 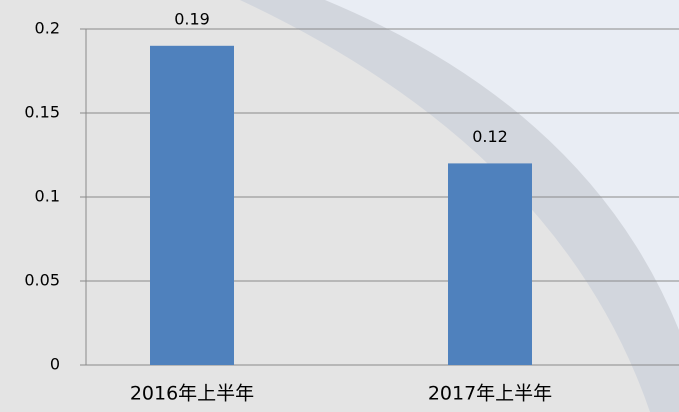 I want to click on y-tick-label: 0.05, so click(x=42, y=280).